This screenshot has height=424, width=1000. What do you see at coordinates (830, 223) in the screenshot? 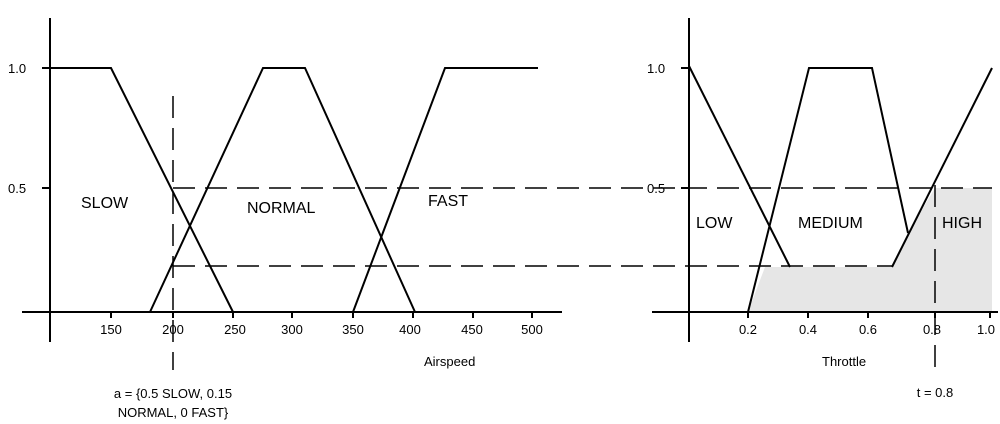
I see `medium-set-label: MEDIUM` at bounding box center [830, 223].